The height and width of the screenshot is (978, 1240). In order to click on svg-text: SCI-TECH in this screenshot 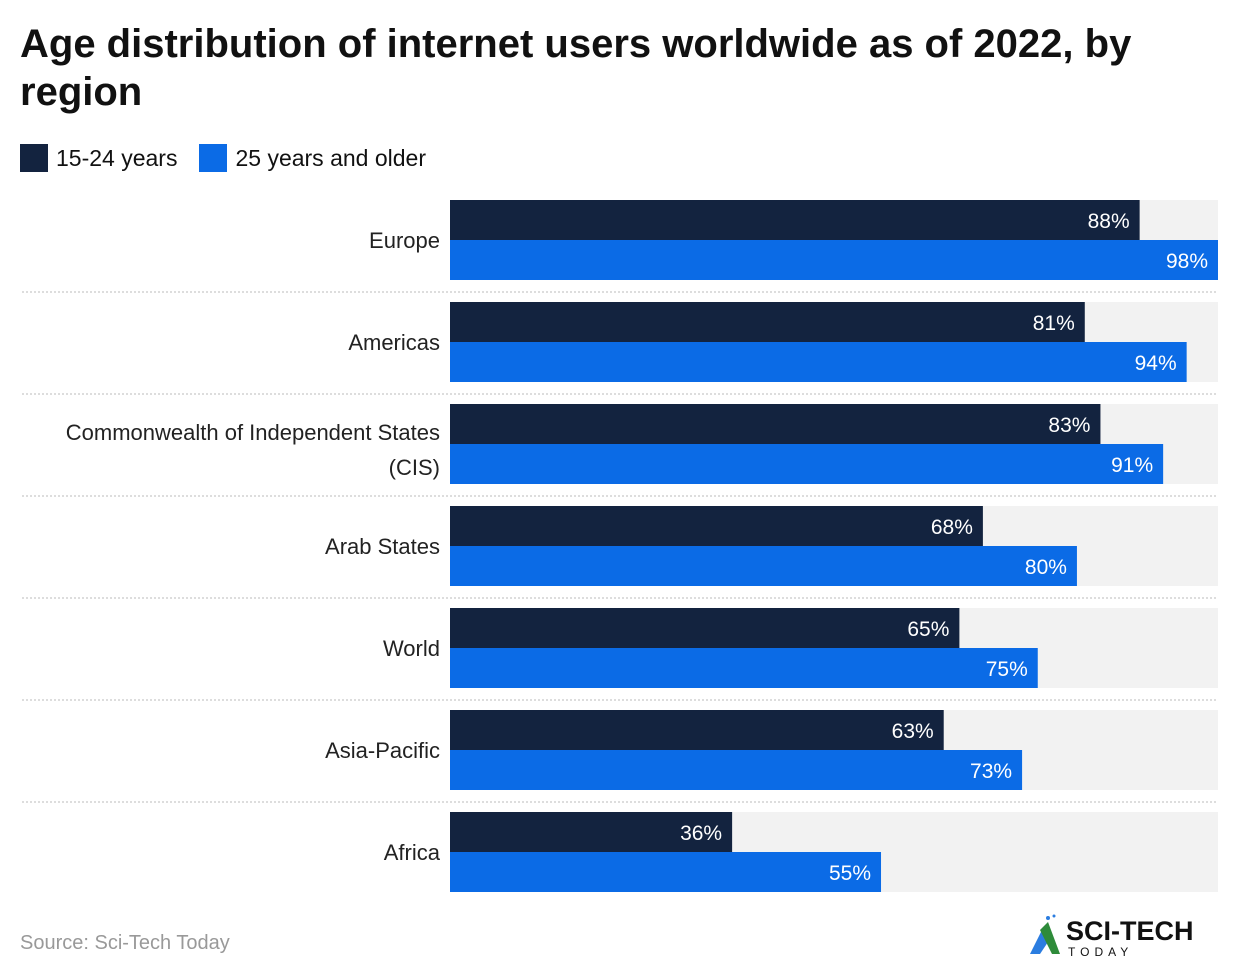, I will do `click(1130, 931)`.